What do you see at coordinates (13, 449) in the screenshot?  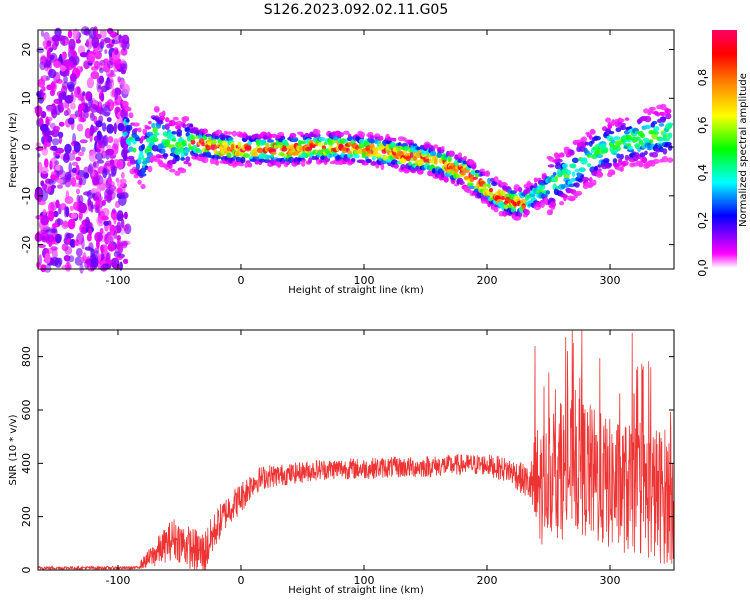 I see `snr-y-label: SNR (10 * v/v)` at bounding box center [13, 449].